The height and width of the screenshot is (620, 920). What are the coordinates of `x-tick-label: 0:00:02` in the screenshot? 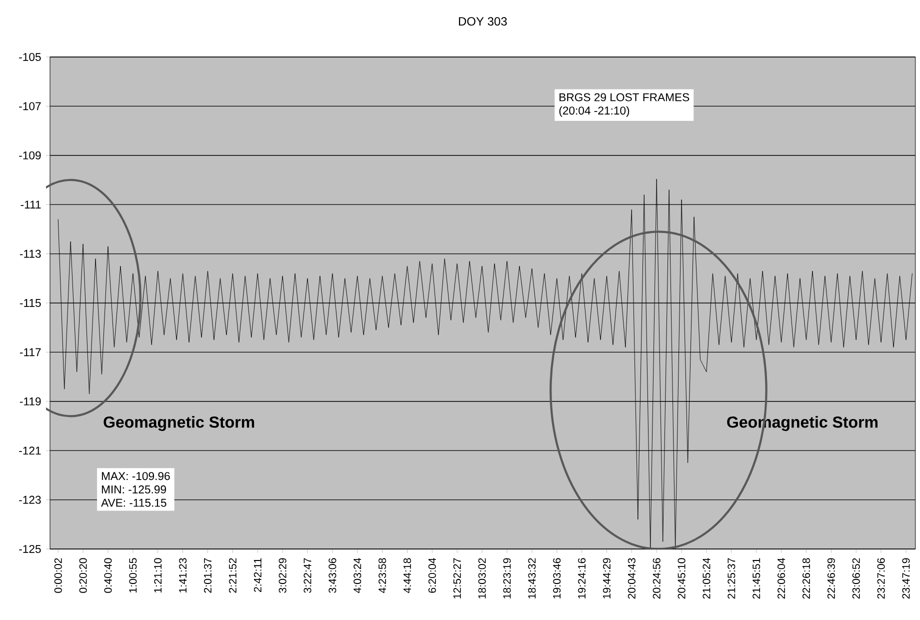 It's located at (58, 575).